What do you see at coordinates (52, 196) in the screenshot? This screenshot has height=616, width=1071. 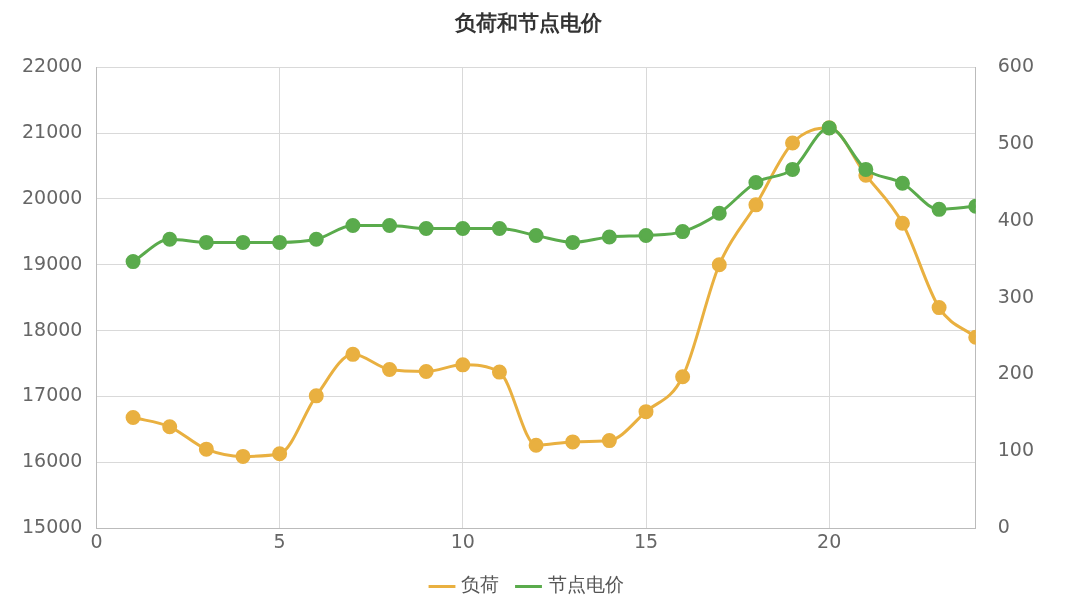 I see `y-tick-label: 20000` at bounding box center [52, 196].